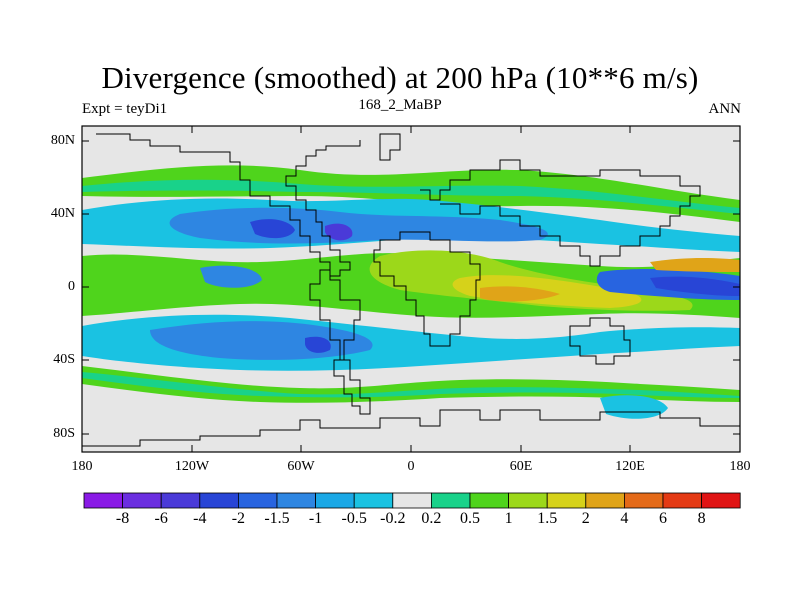  I want to click on colorbar-label: 2, so click(585, 518).